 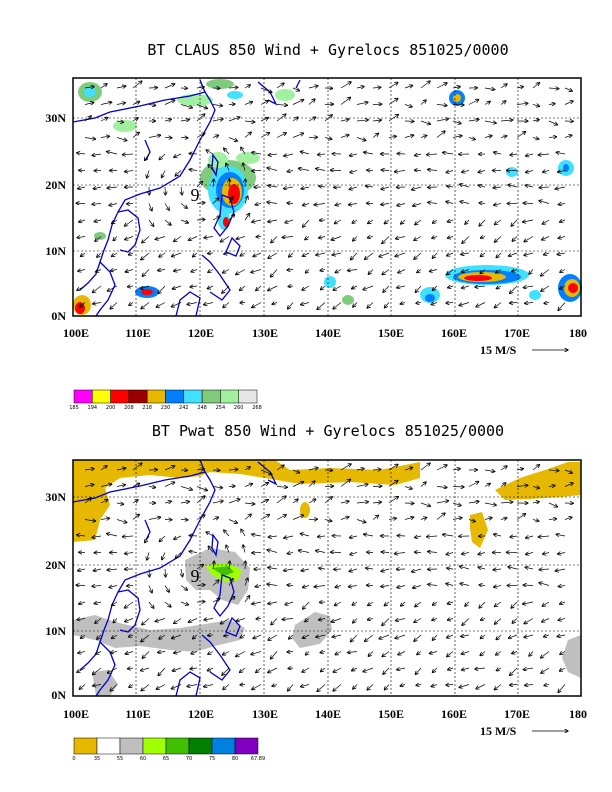 I want to click on svg-text: 10N, so click(x=55, y=631).